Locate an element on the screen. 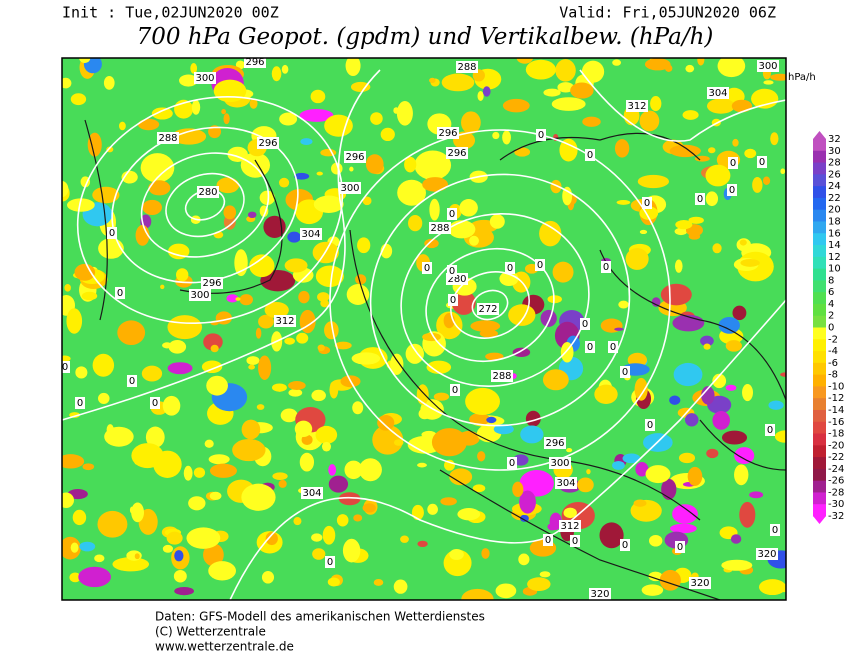  contour-label: 288 is located at coordinates (501, 376).